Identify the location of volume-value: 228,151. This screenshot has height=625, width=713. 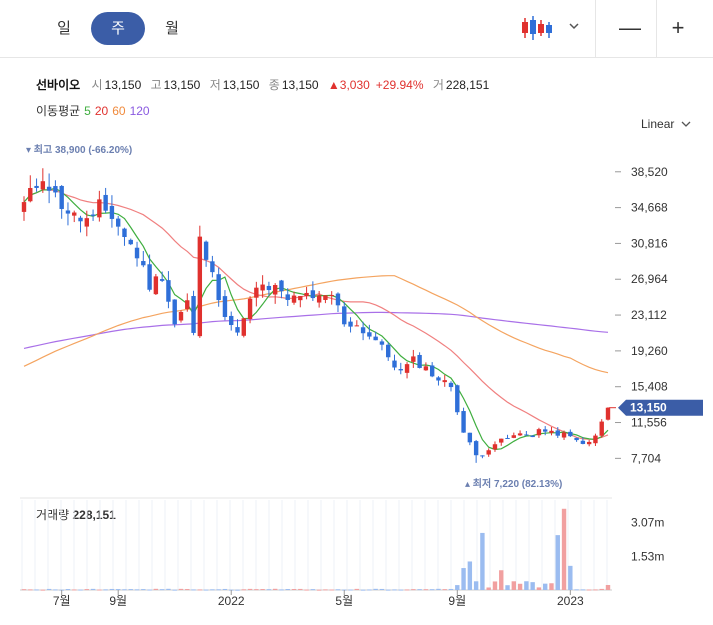
(467, 85).